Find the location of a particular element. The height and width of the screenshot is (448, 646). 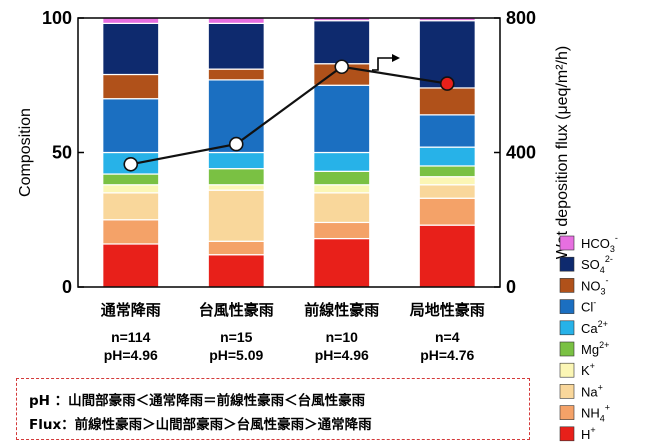

note-flux-line: Flux：前線性豪雨＞山間部豪雨＞台風性豪雨＞通常降雨 is located at coordinates (200, 425).